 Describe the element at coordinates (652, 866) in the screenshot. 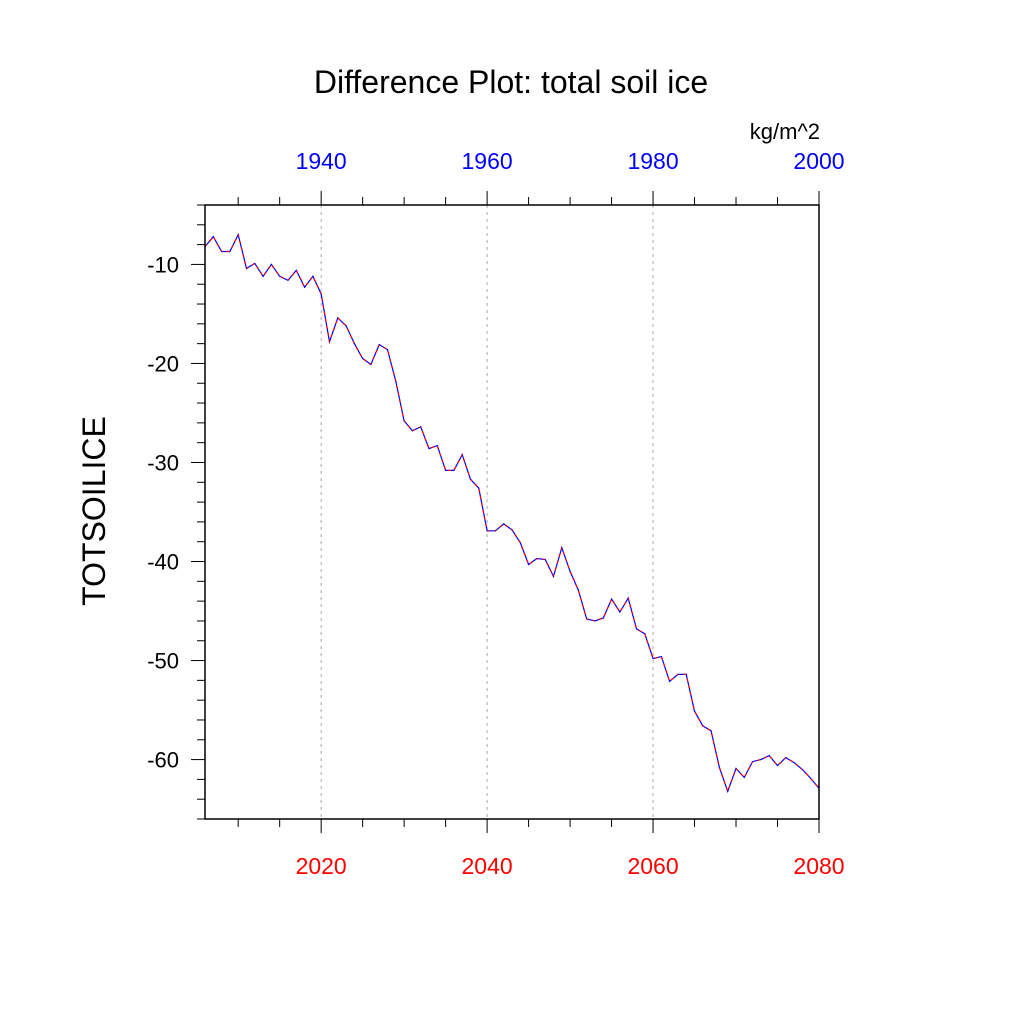

I see `x-tick-label-bottom: 2060` at that location.